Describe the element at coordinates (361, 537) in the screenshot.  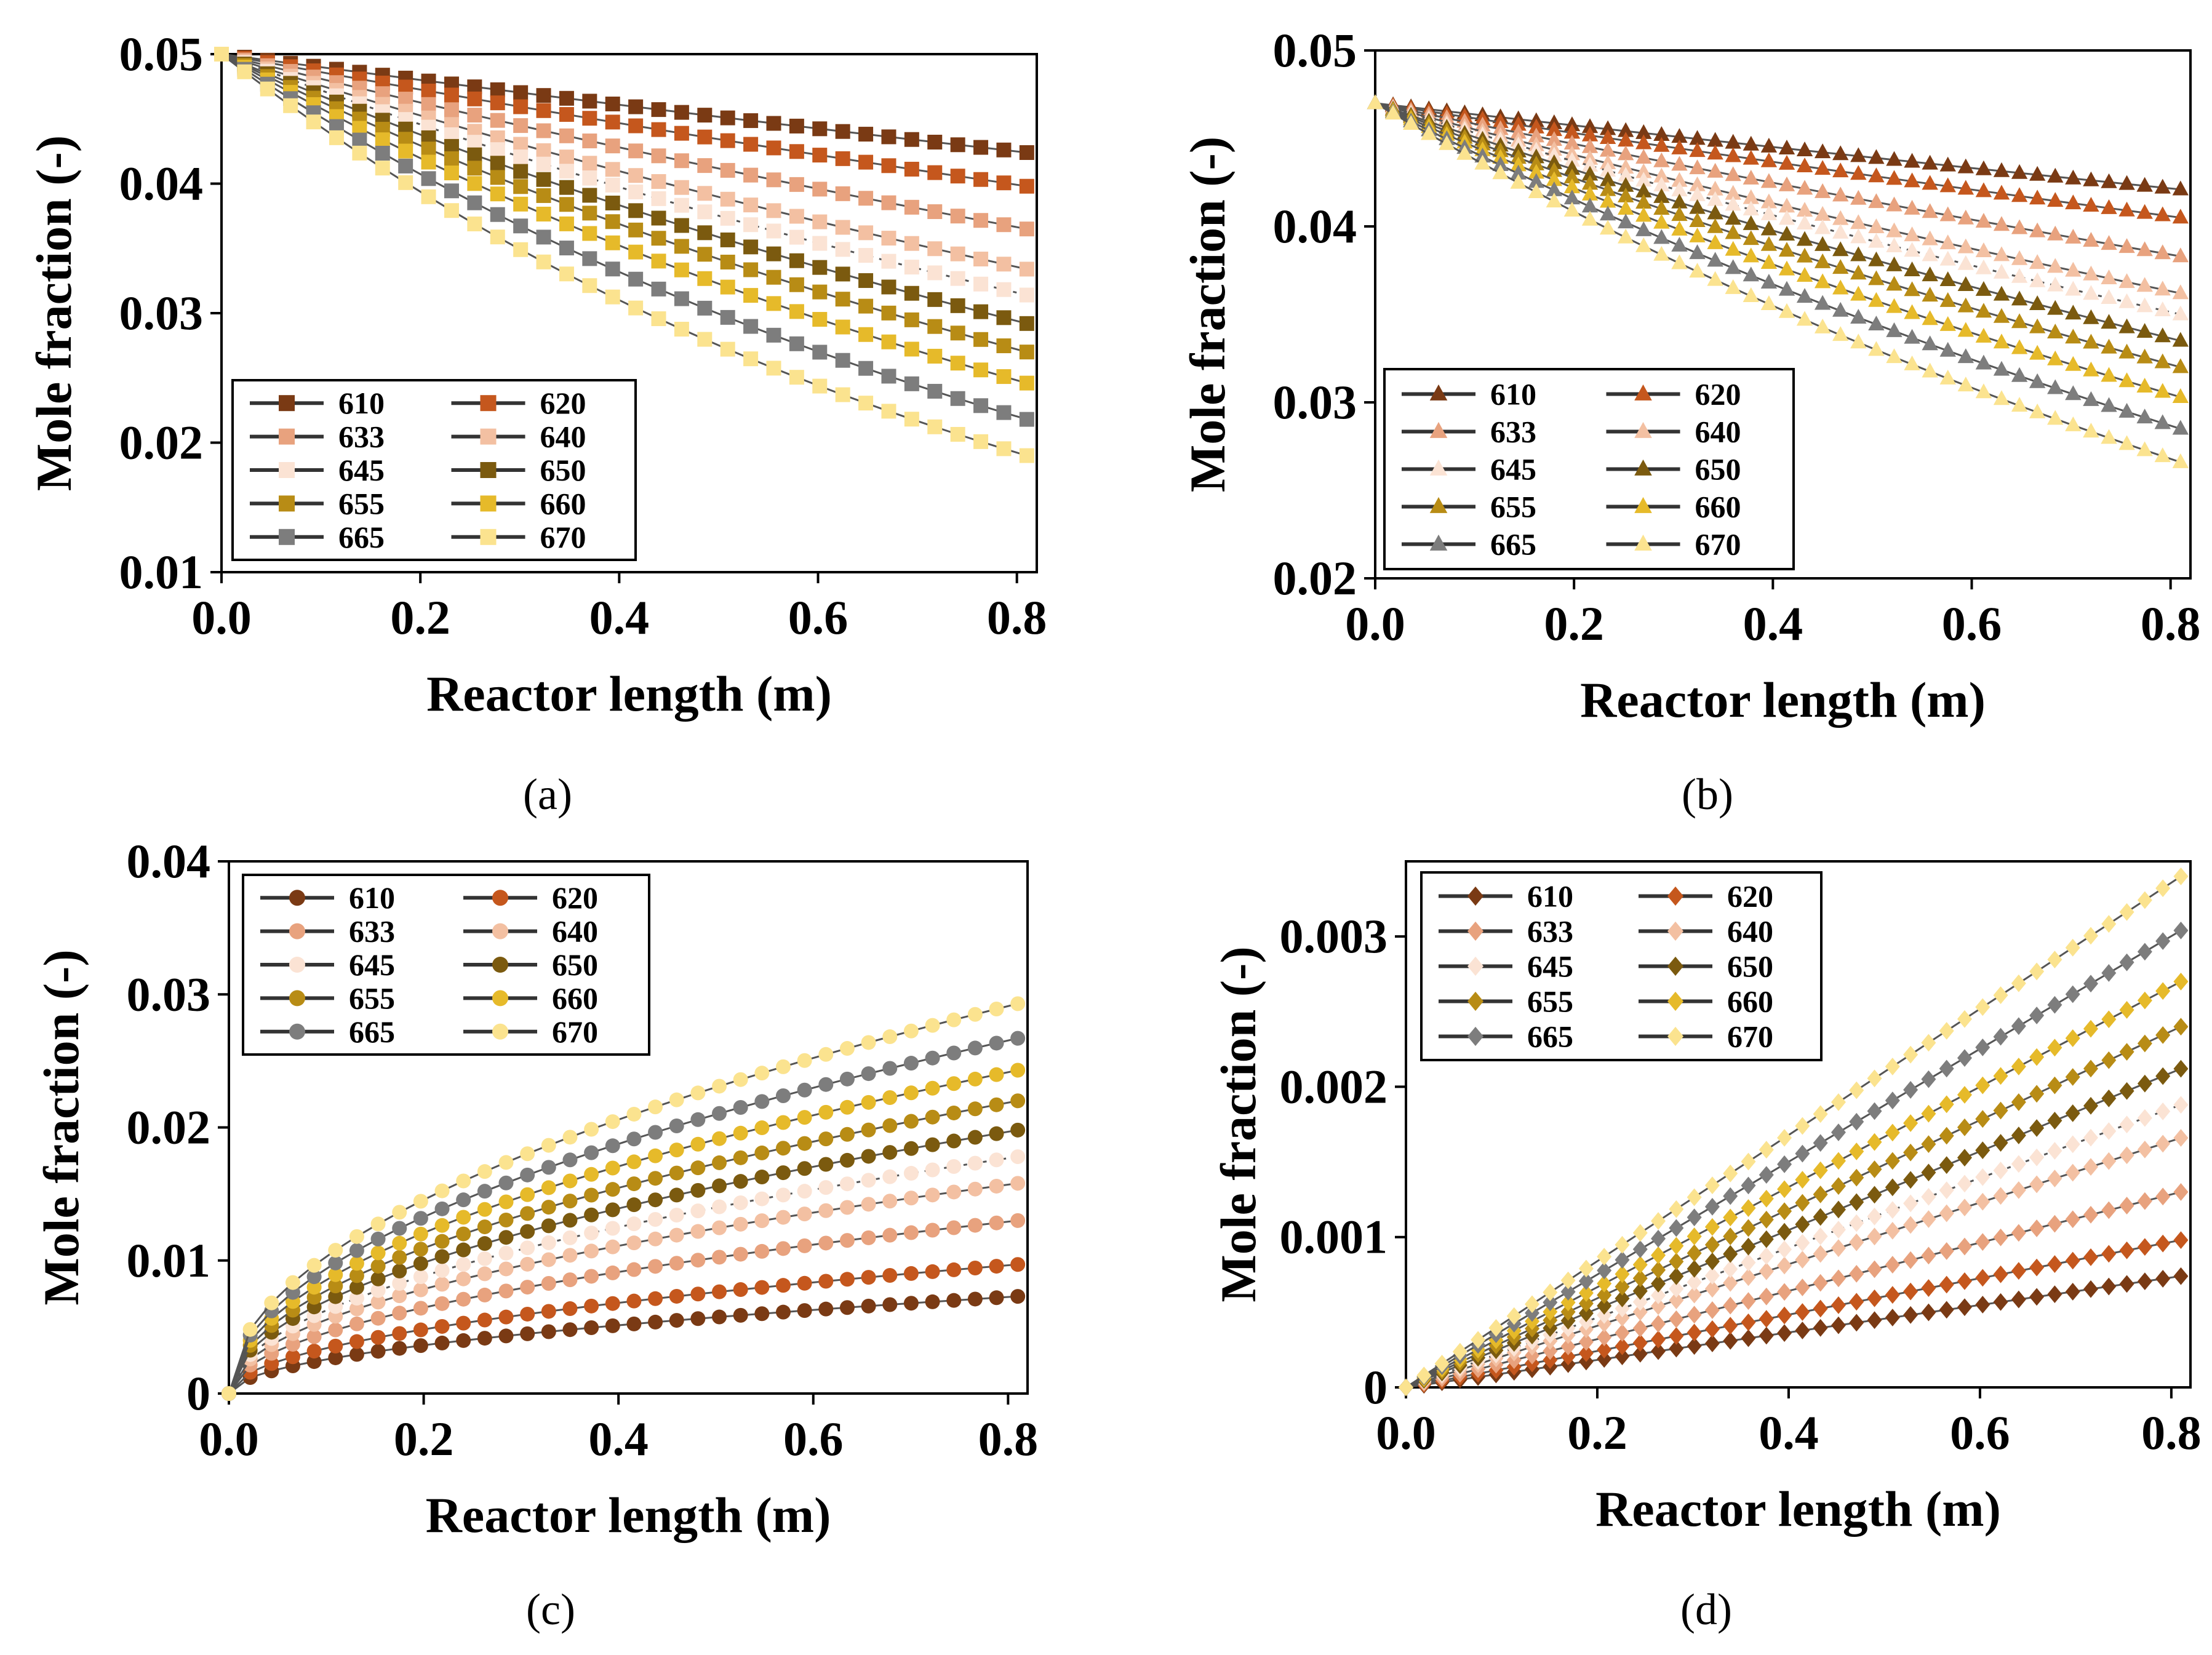
I see `legend-label: 665` at that location.